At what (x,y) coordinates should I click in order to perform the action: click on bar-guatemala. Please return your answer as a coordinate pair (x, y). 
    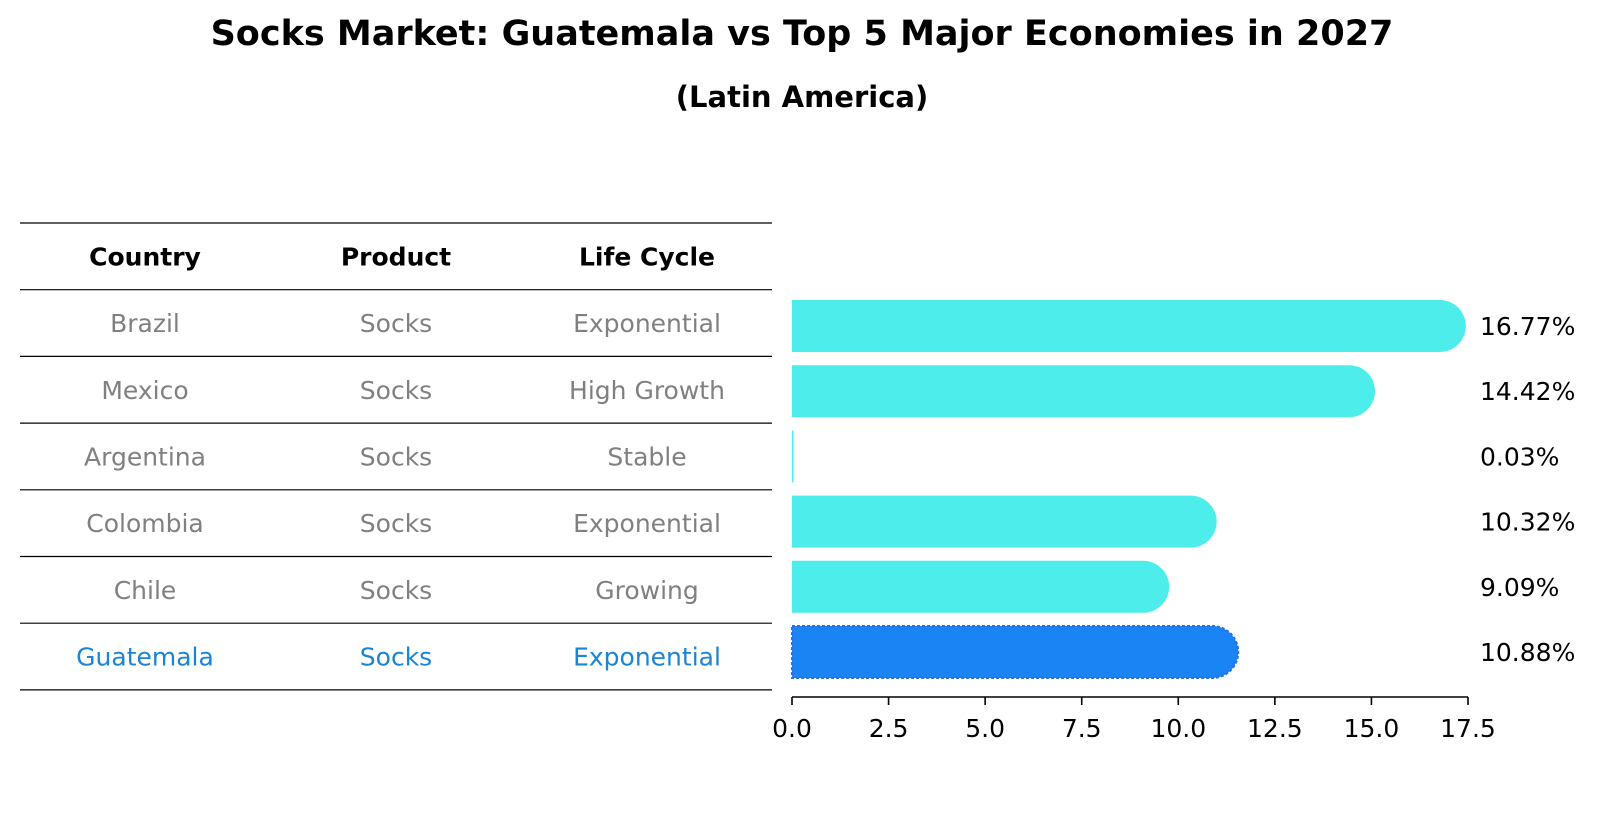
    Looking at the image, I should click on (1015, 652).